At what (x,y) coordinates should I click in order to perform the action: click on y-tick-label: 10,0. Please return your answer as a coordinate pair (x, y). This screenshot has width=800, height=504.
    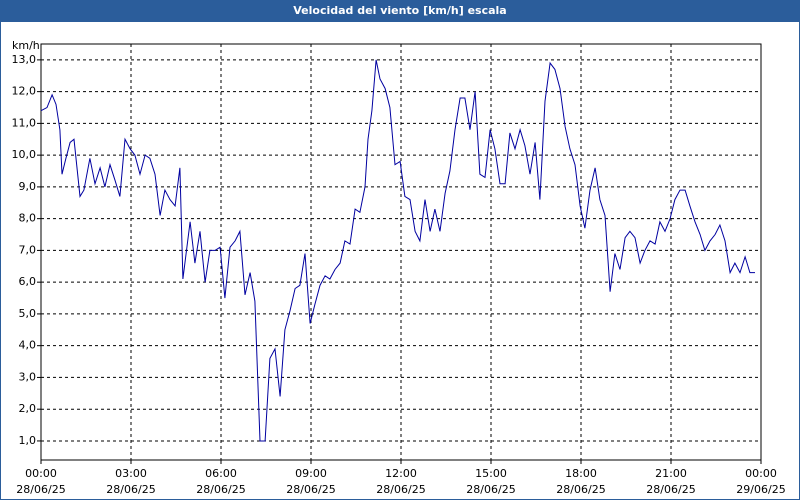
    Looking at the image, I should click on (24, 154).